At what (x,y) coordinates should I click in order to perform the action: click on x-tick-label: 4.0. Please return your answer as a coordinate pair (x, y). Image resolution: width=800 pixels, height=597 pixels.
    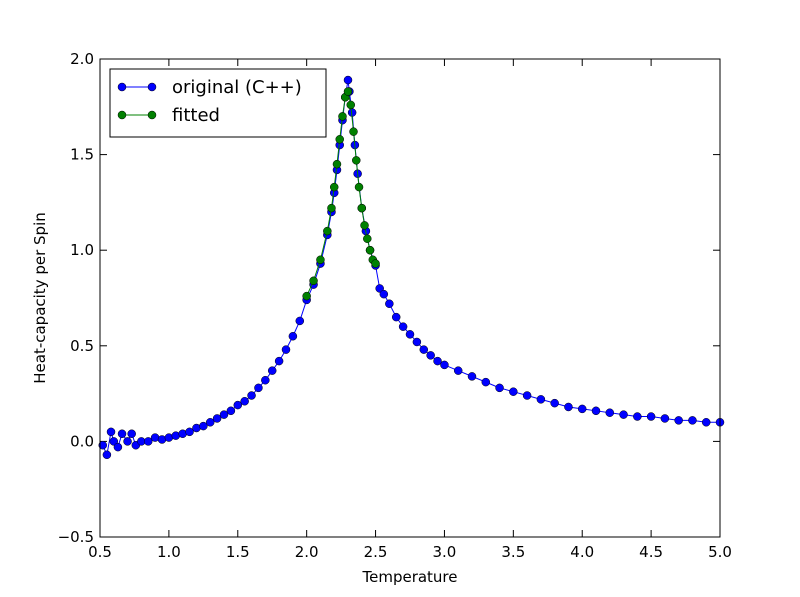
    Looking at the image, I should click on (582, 552).